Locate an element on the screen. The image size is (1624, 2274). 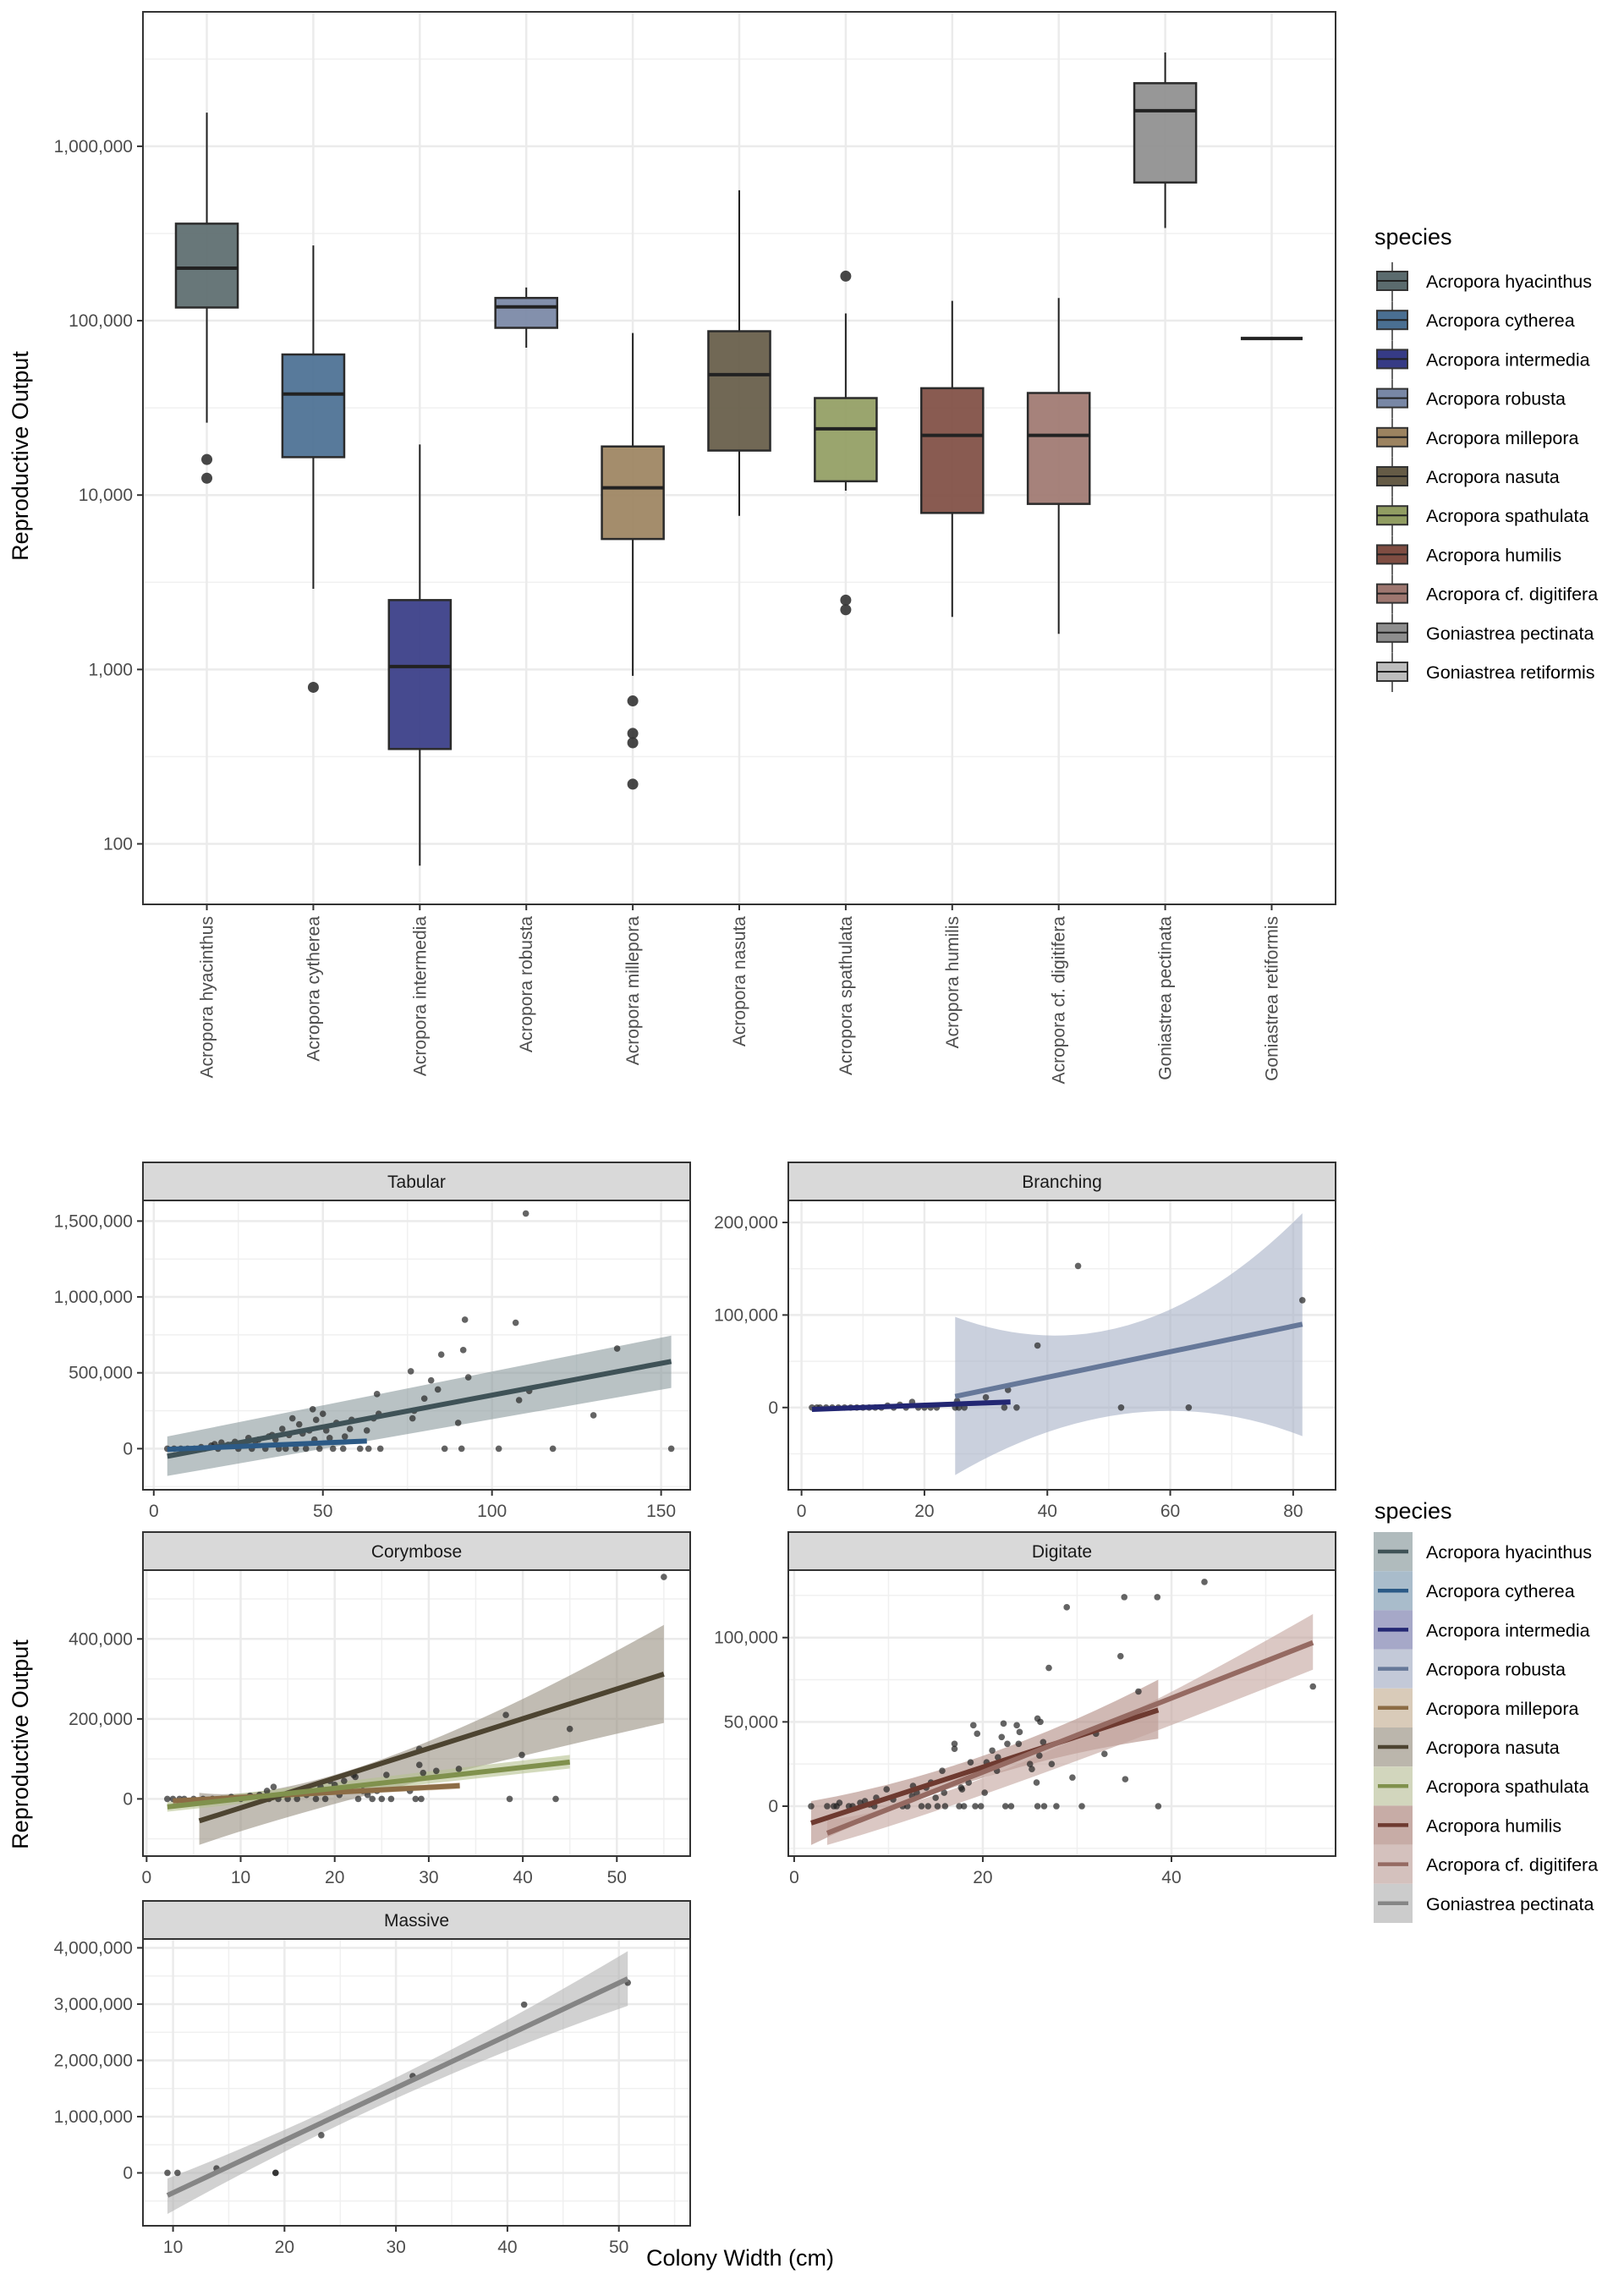
legend-label: Acropora spathulata is located at coordinates (1507, 1787).